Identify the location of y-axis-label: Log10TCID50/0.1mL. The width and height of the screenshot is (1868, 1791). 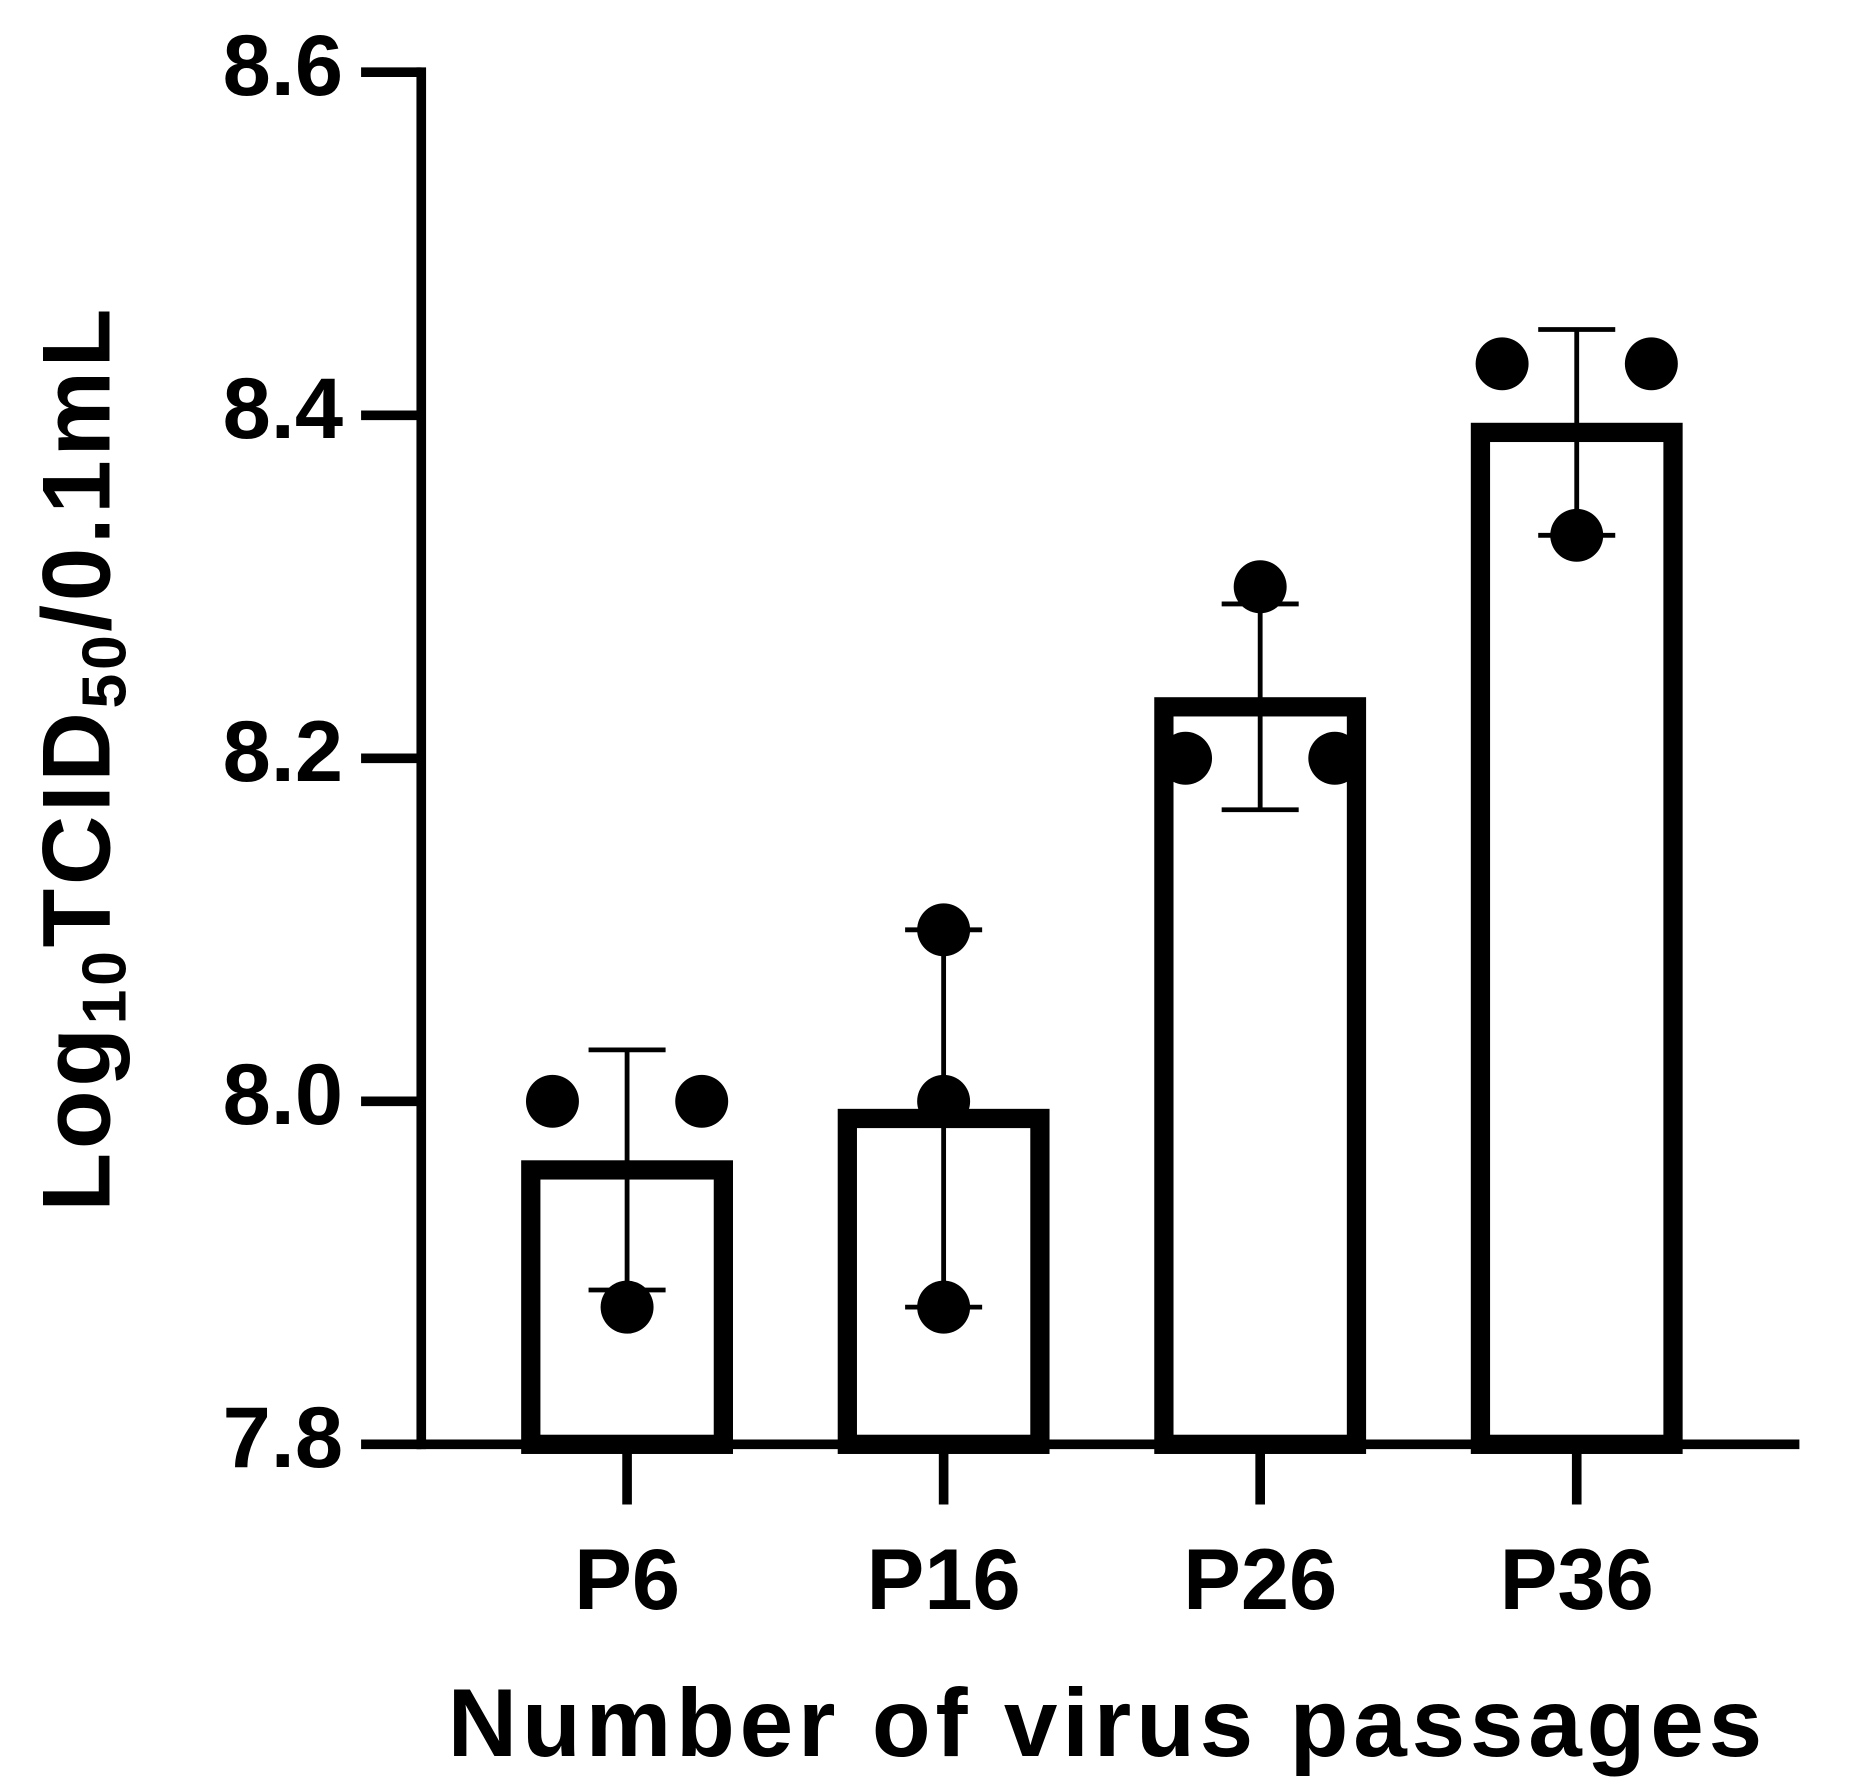
(81, 758).